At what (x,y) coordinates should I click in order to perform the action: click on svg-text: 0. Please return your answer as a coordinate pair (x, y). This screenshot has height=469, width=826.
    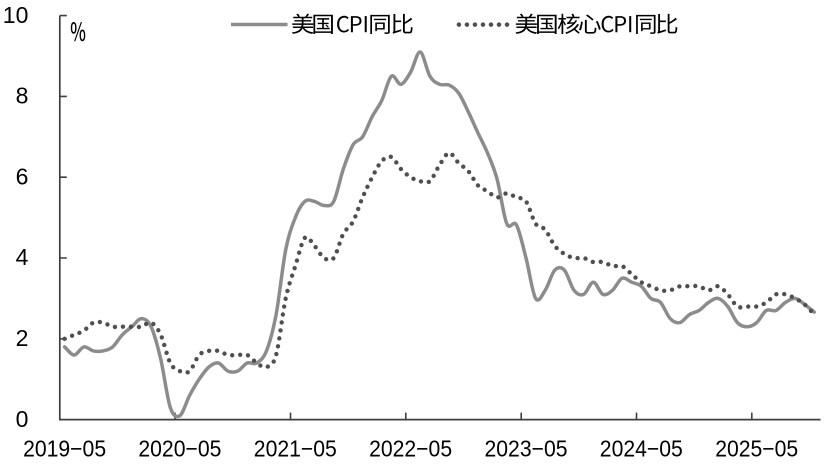
    Looking at the image, I should click on (22, 419).